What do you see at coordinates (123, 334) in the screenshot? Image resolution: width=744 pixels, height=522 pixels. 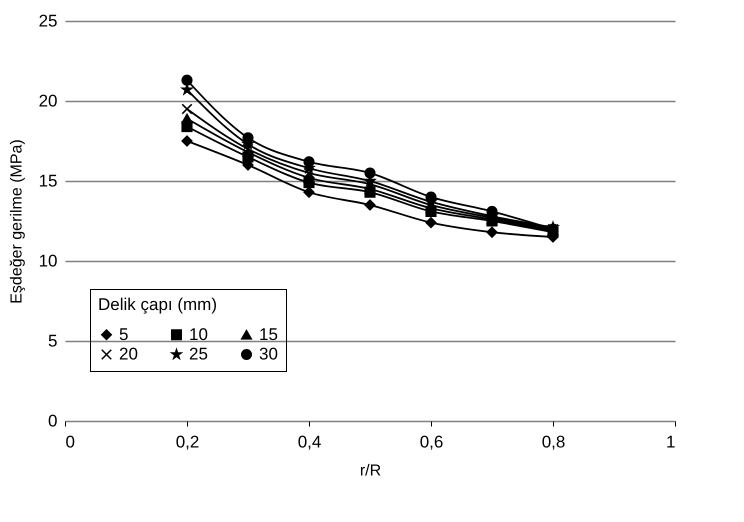 I see `legend-label: 5` at bounding box center [123, 334].